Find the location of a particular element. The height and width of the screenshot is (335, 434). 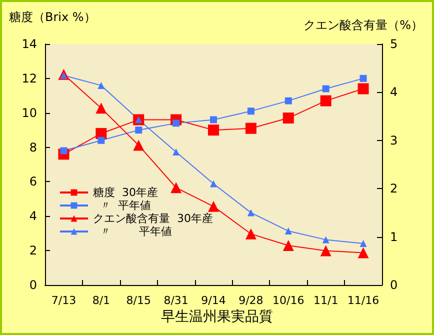

y-tick-label: 4 is located at coordinates (33, 216).